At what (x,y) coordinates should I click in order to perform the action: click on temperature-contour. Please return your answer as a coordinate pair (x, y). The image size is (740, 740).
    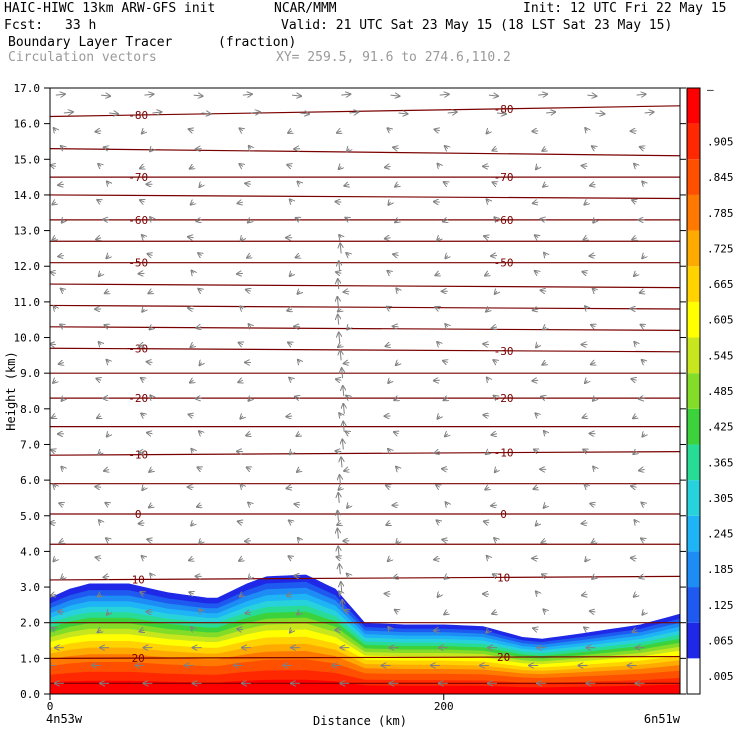
    Looking at the image, I should click on (365, 453).